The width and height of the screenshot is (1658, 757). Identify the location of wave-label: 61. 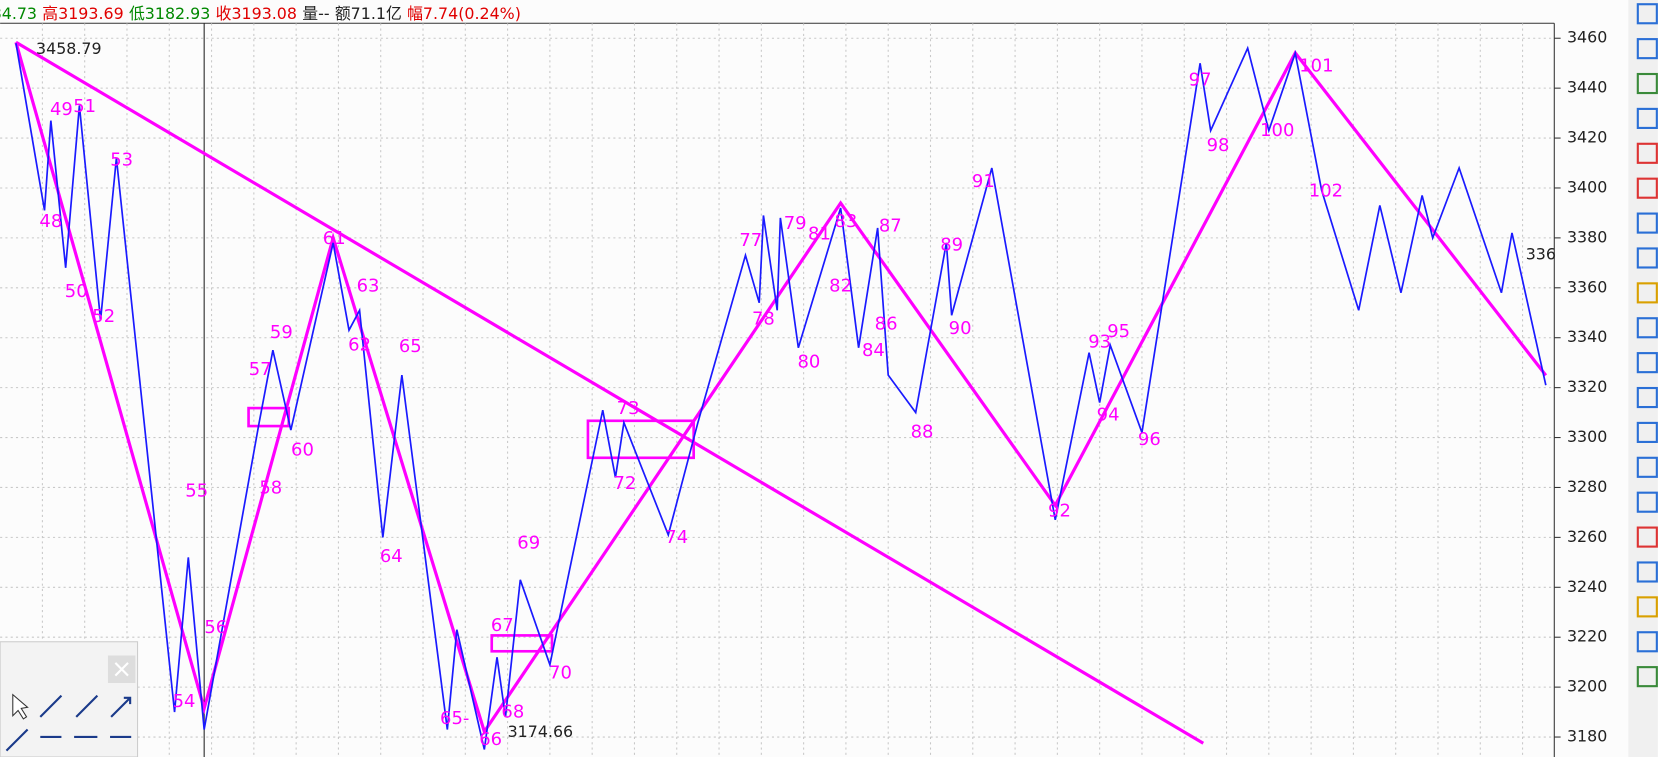
(334, 238).